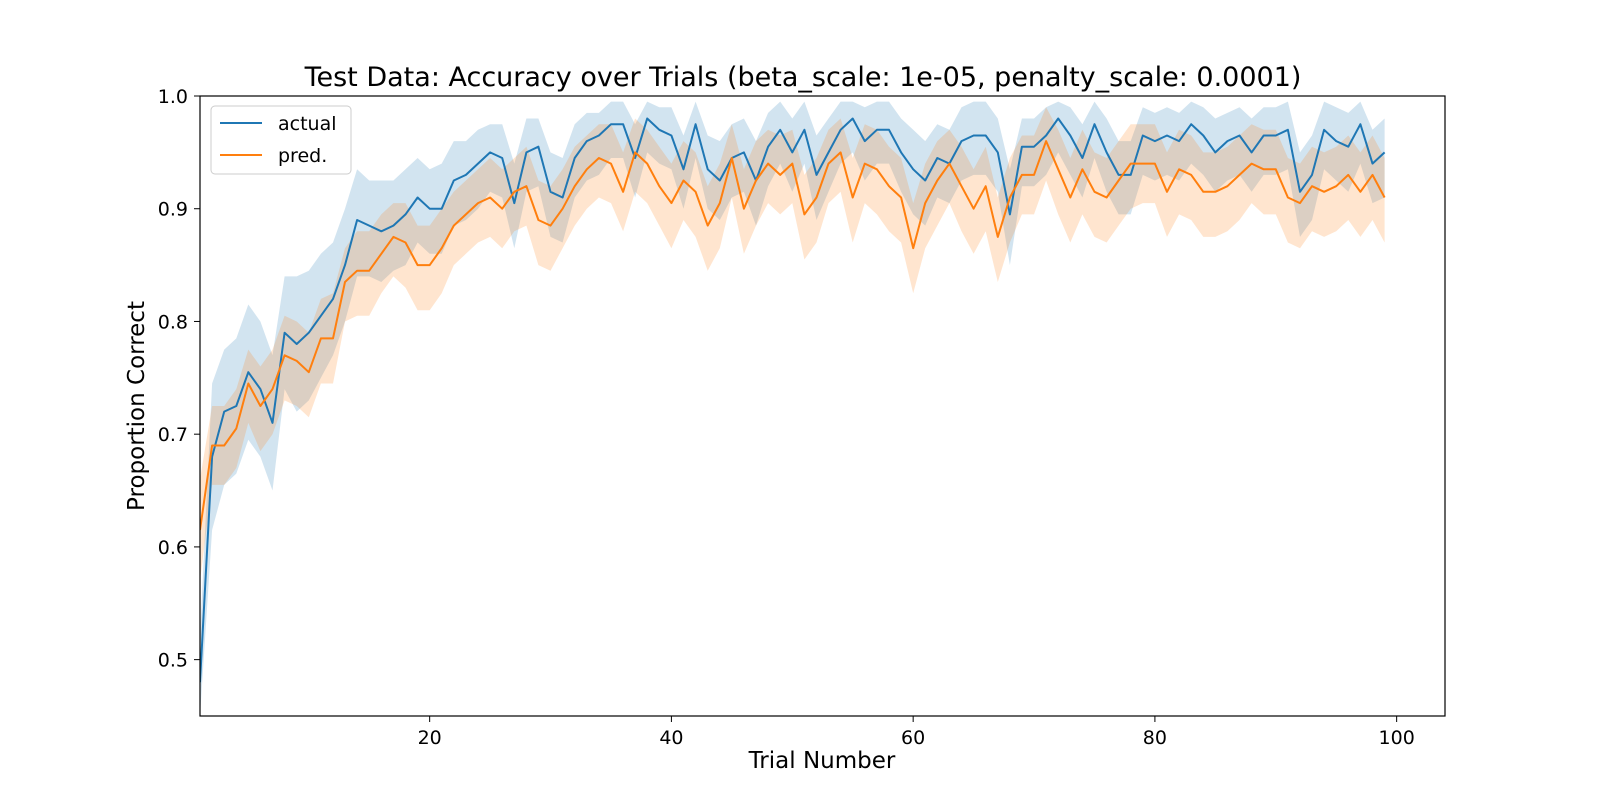  What do you see at coordinates (173, 322) in the screenshot?
I see `y-tick-label: 0.8` at bounding box center [173, 322].